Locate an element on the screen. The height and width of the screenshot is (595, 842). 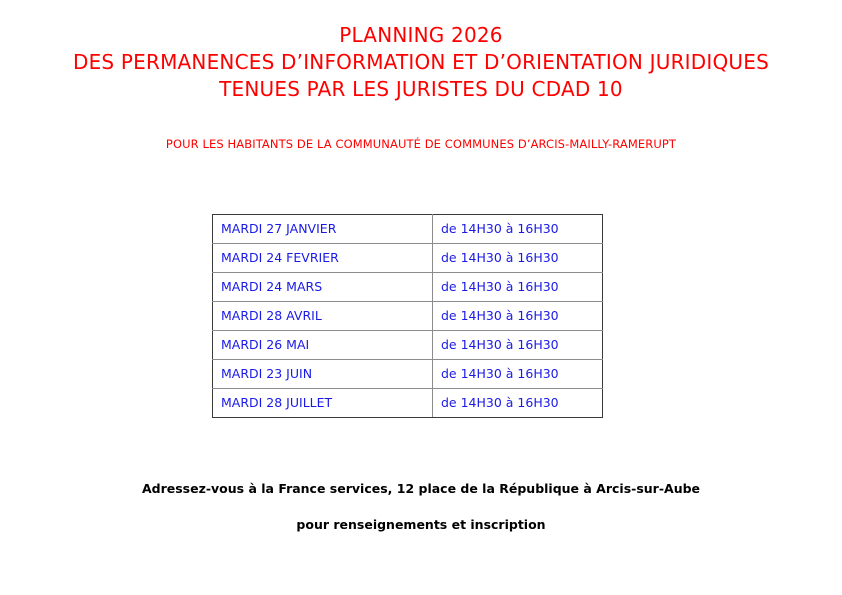
footer-line-instructions: pour renseignements et inscription is located at coordinates (421, 524).